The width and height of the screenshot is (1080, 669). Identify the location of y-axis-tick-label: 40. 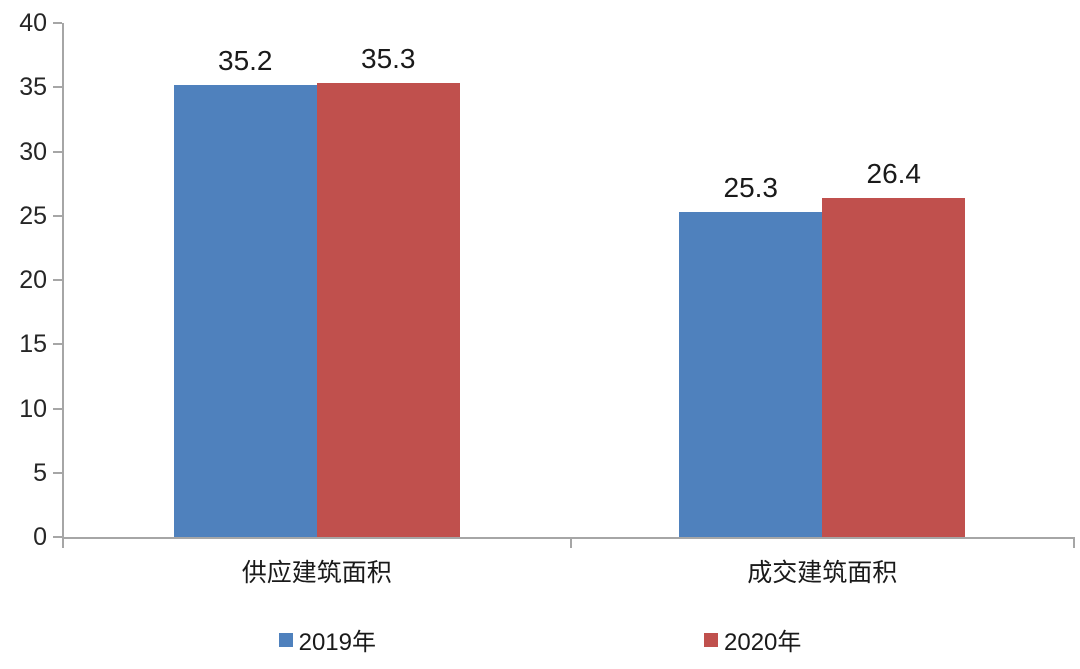
(33, 23).